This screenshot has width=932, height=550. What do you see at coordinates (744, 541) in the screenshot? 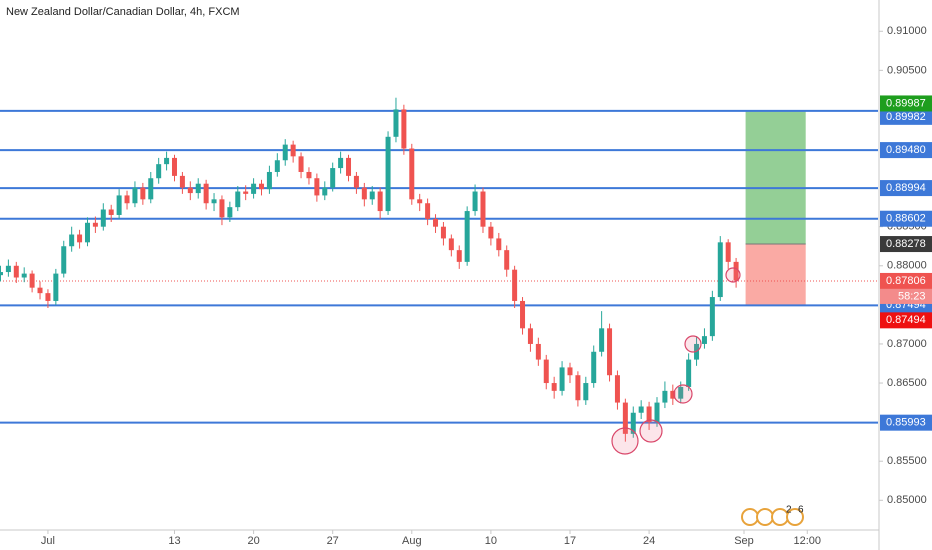
I see `x-tick-label: Sep` at bounding box center [744, 541].